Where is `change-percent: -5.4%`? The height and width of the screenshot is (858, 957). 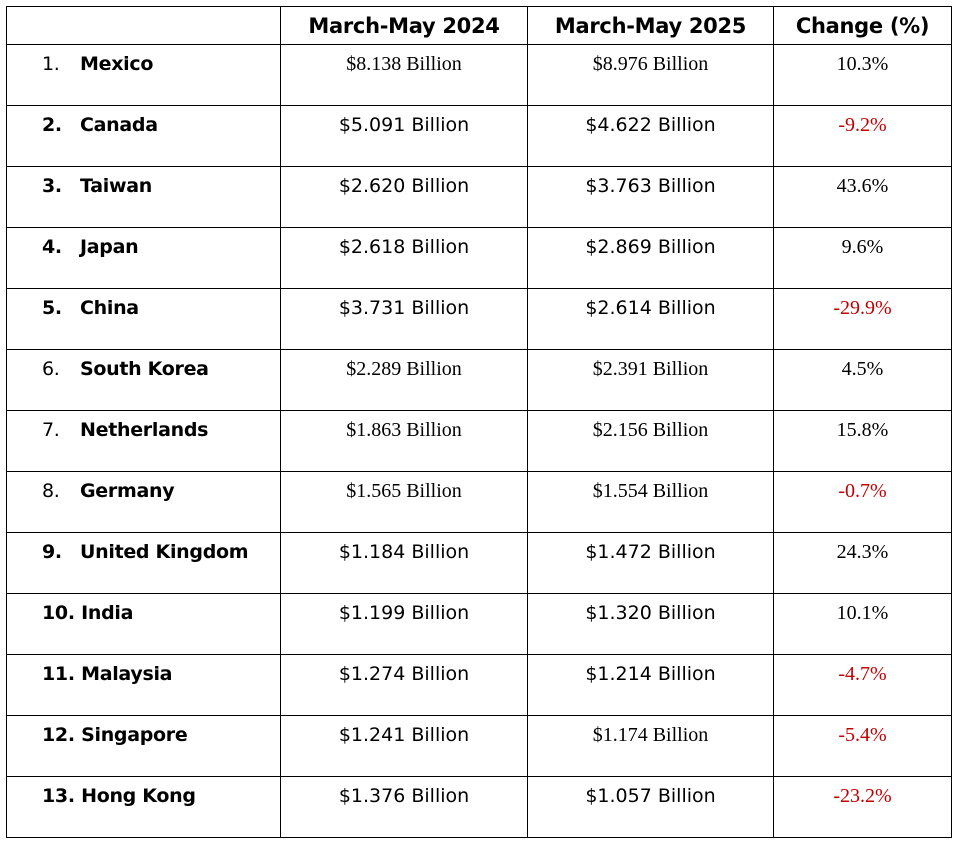
change-percent: -5.4% is located at coordinates (862, 746).